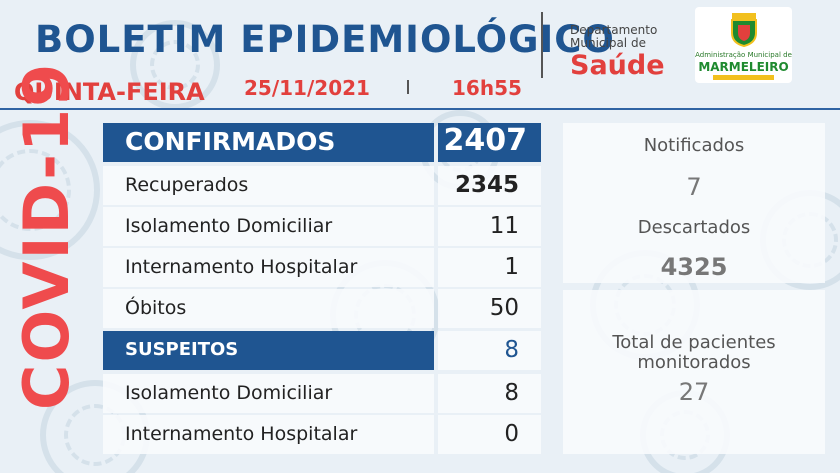  I want to click on confirmed-value: 2407, so click(485, 140).